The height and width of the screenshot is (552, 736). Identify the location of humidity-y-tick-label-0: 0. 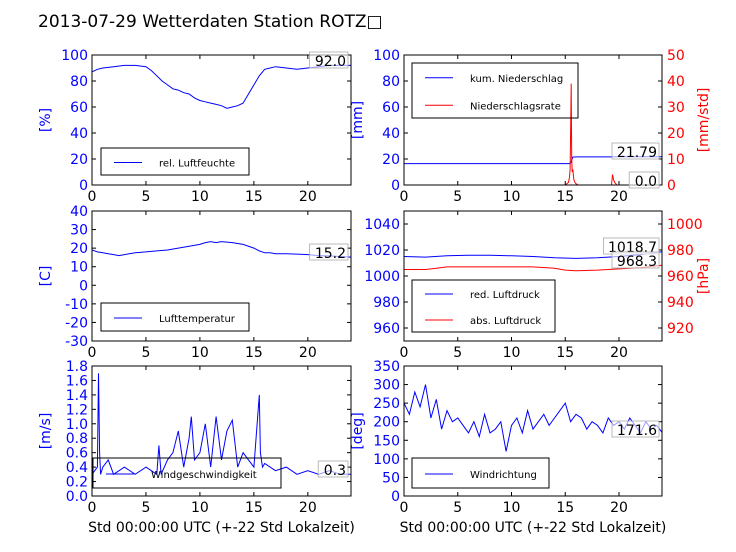
(83, 186).